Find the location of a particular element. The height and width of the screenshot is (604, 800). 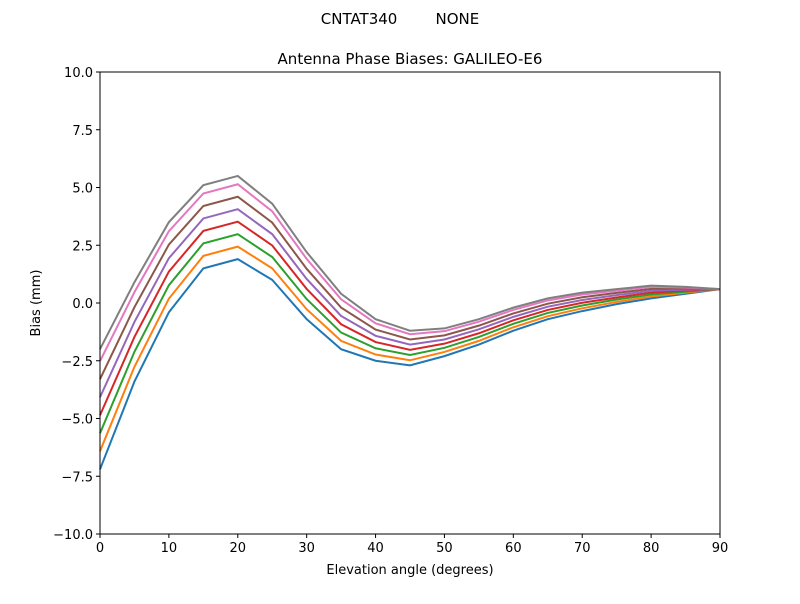

chart-title: Antenna Phase Biases: GALILEO-E6 is located at coordinates (410, 59).